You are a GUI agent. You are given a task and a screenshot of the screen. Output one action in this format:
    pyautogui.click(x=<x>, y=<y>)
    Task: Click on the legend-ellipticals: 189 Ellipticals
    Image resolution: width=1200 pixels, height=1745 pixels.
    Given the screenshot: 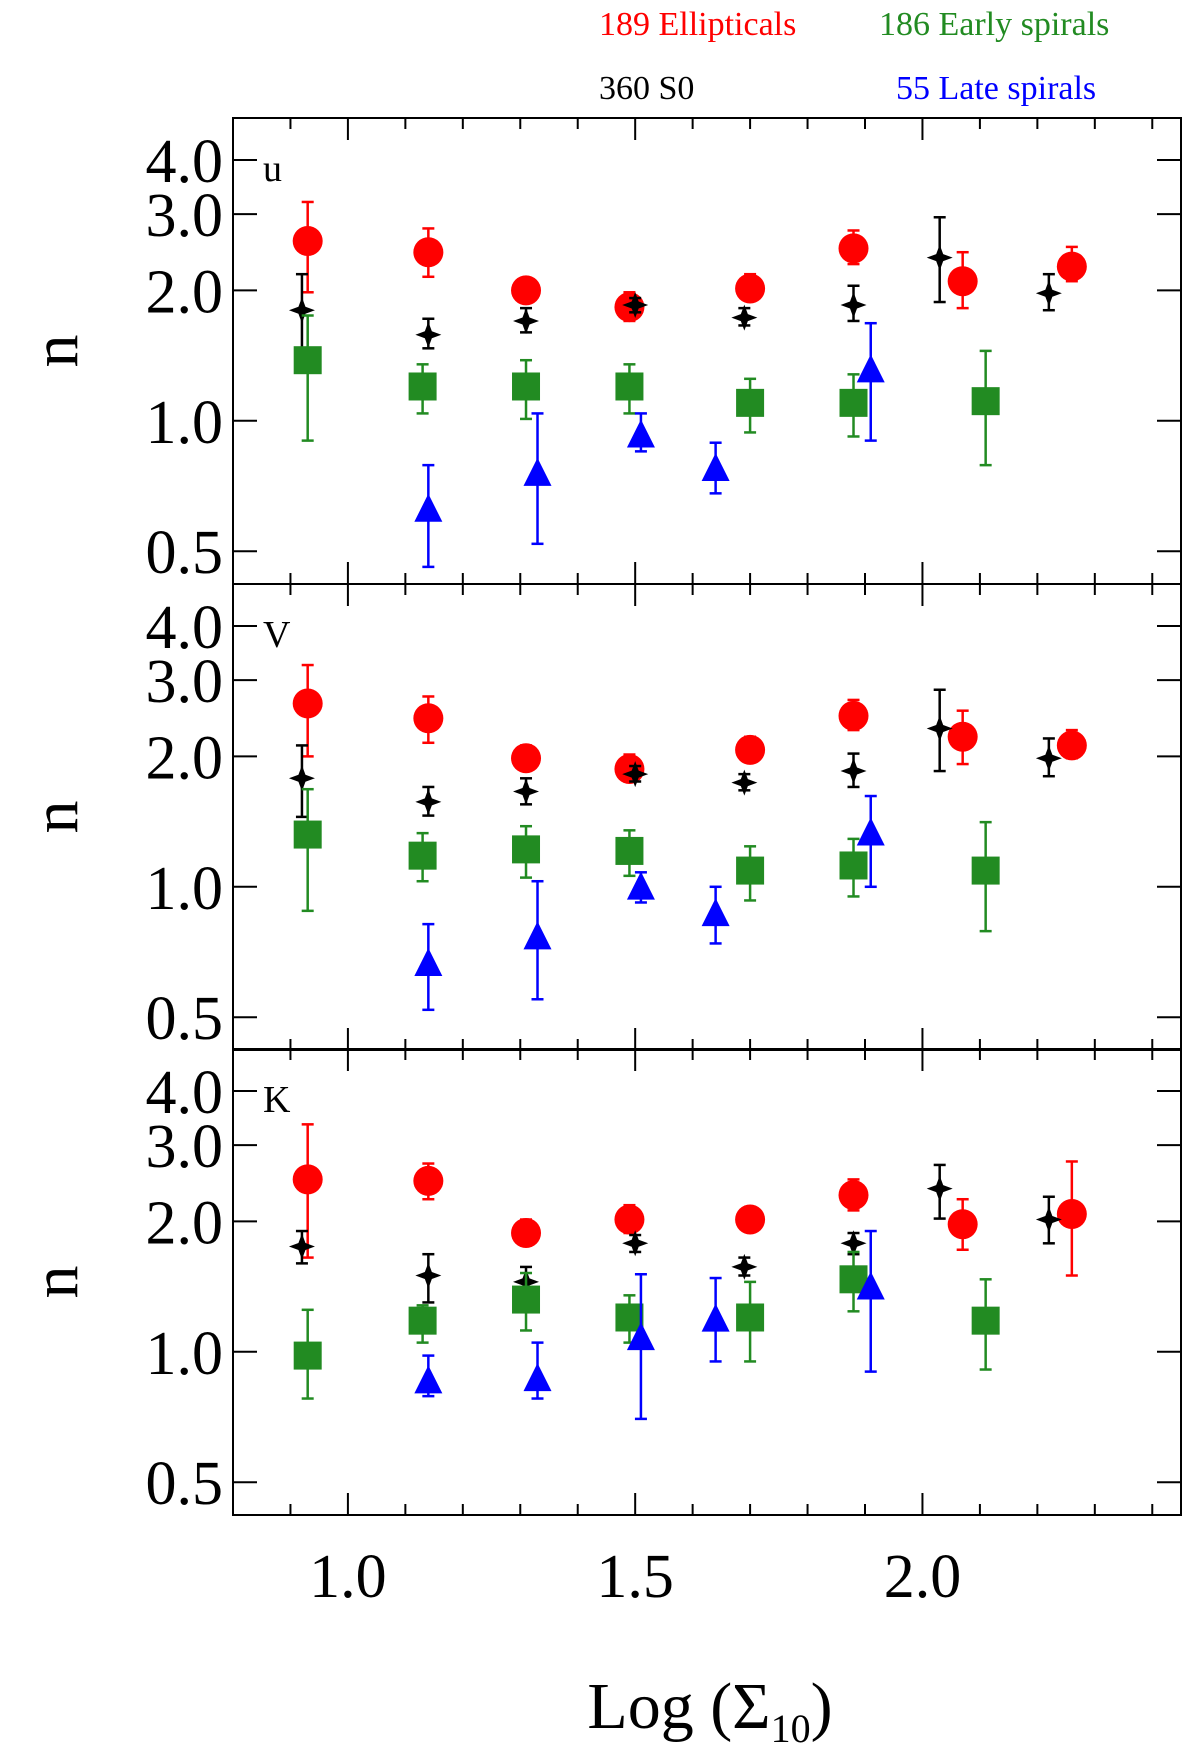 What is the action you would take?
    pyautogui.click(x=698, y=24)
    